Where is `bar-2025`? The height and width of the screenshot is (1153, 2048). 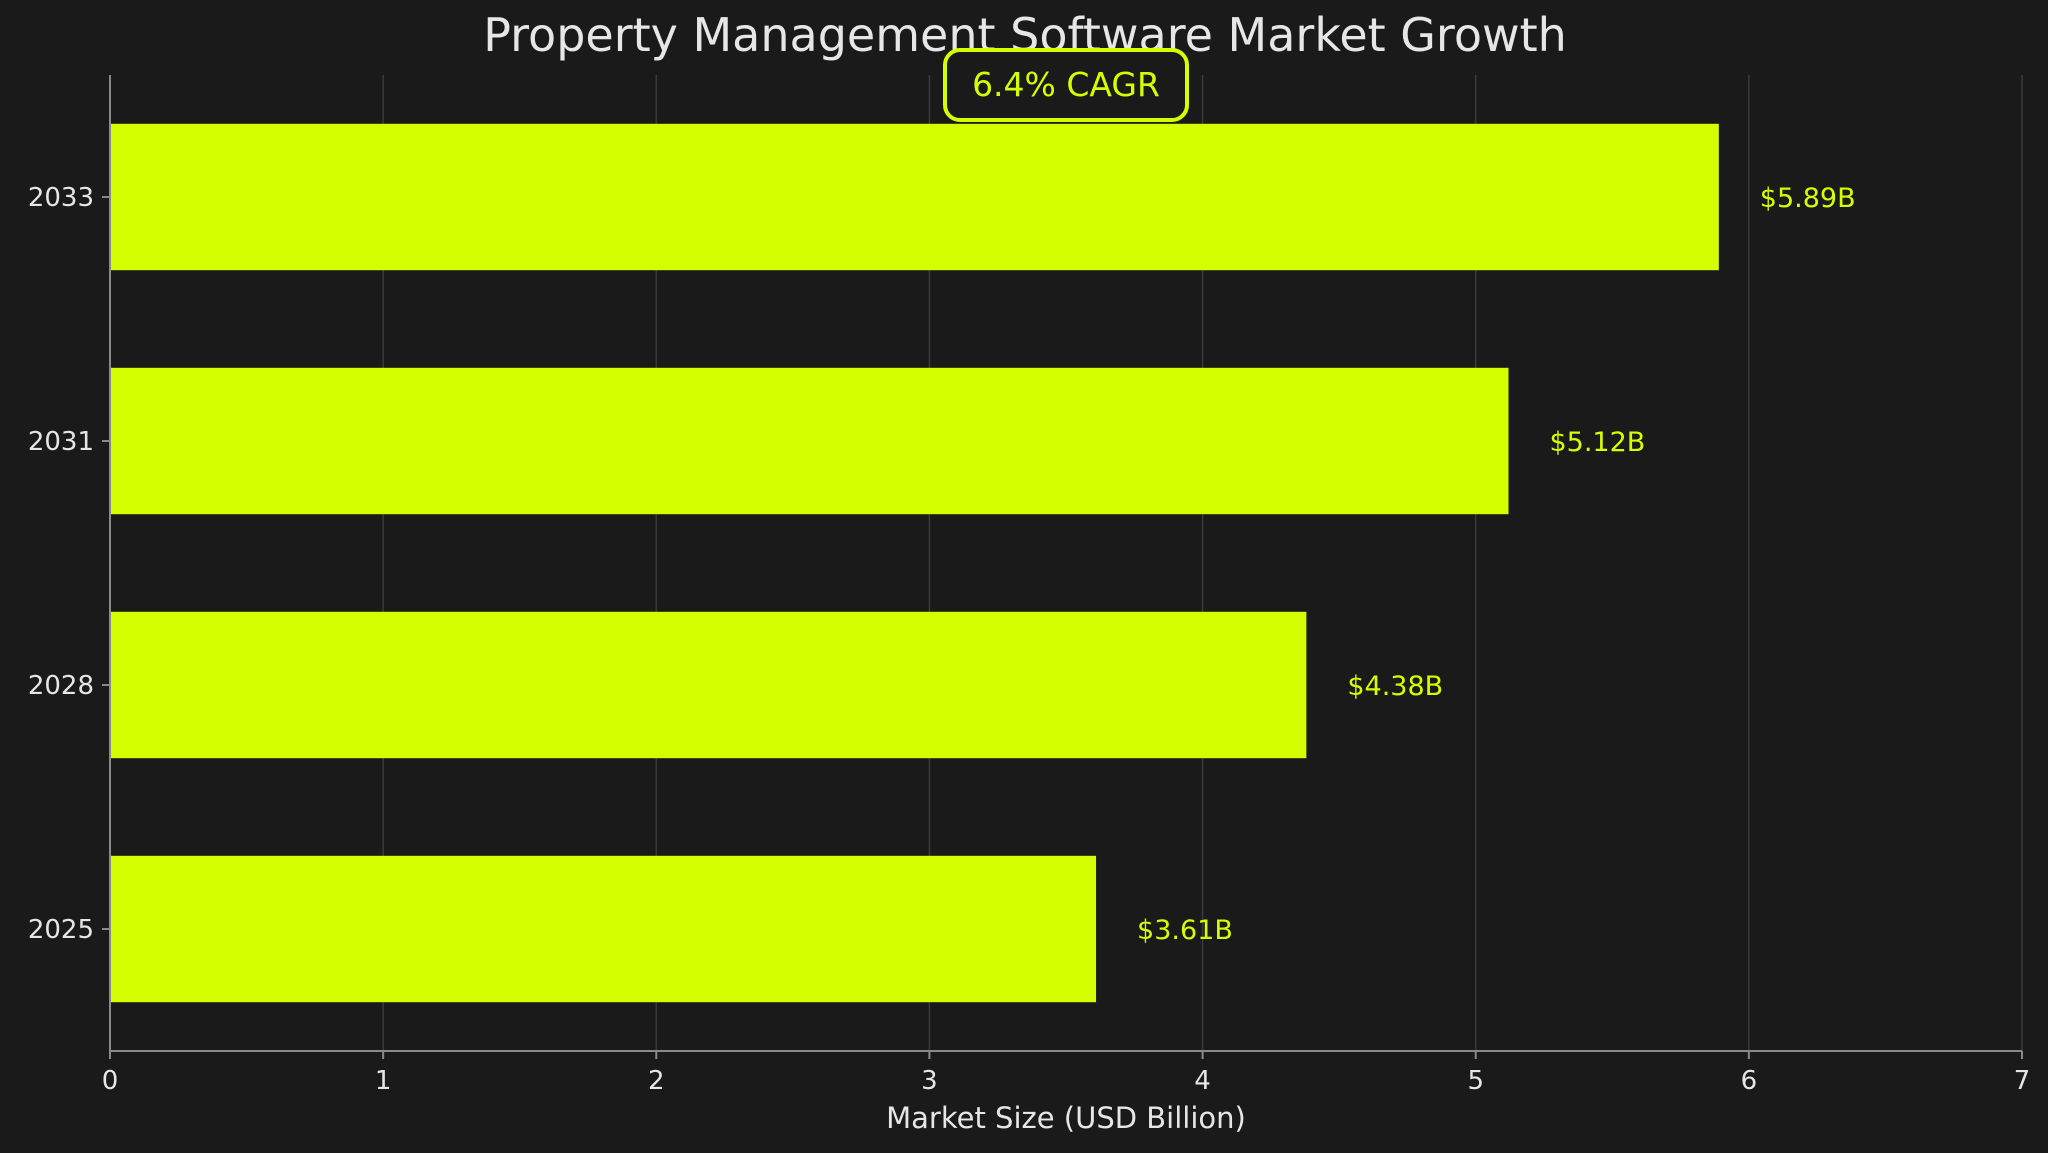
bar-2025 is located at coordinates (603, 929).